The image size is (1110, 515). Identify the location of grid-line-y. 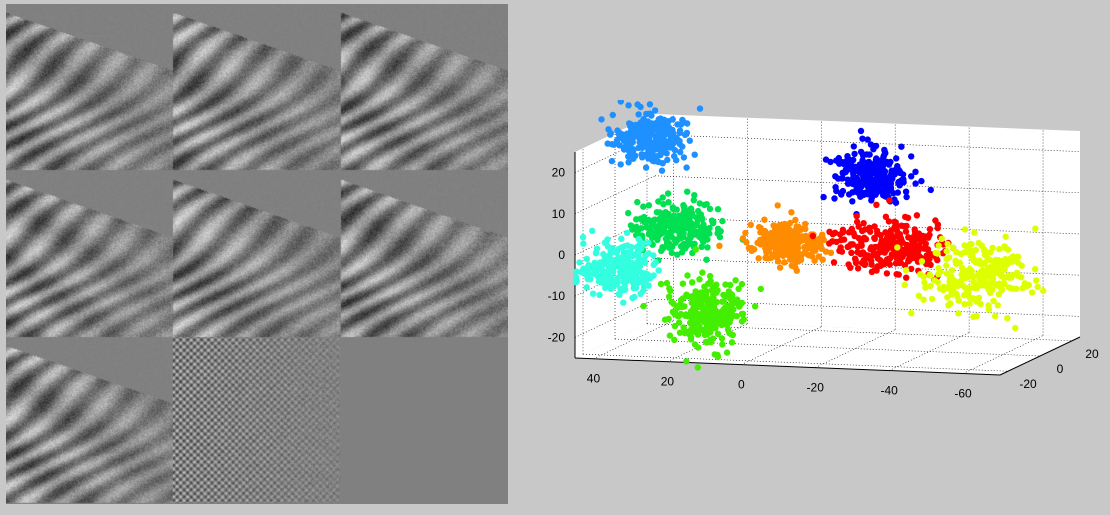
(827, 347).